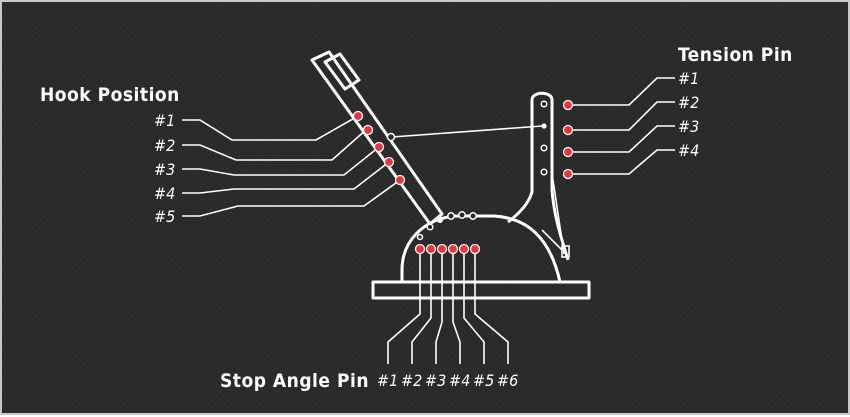 This screenshot has width=850, height=417. What do you see at coordinates (387, 380) in the screenshot?
I see `stop-label-1: #1` at bounding box center [387, 380].